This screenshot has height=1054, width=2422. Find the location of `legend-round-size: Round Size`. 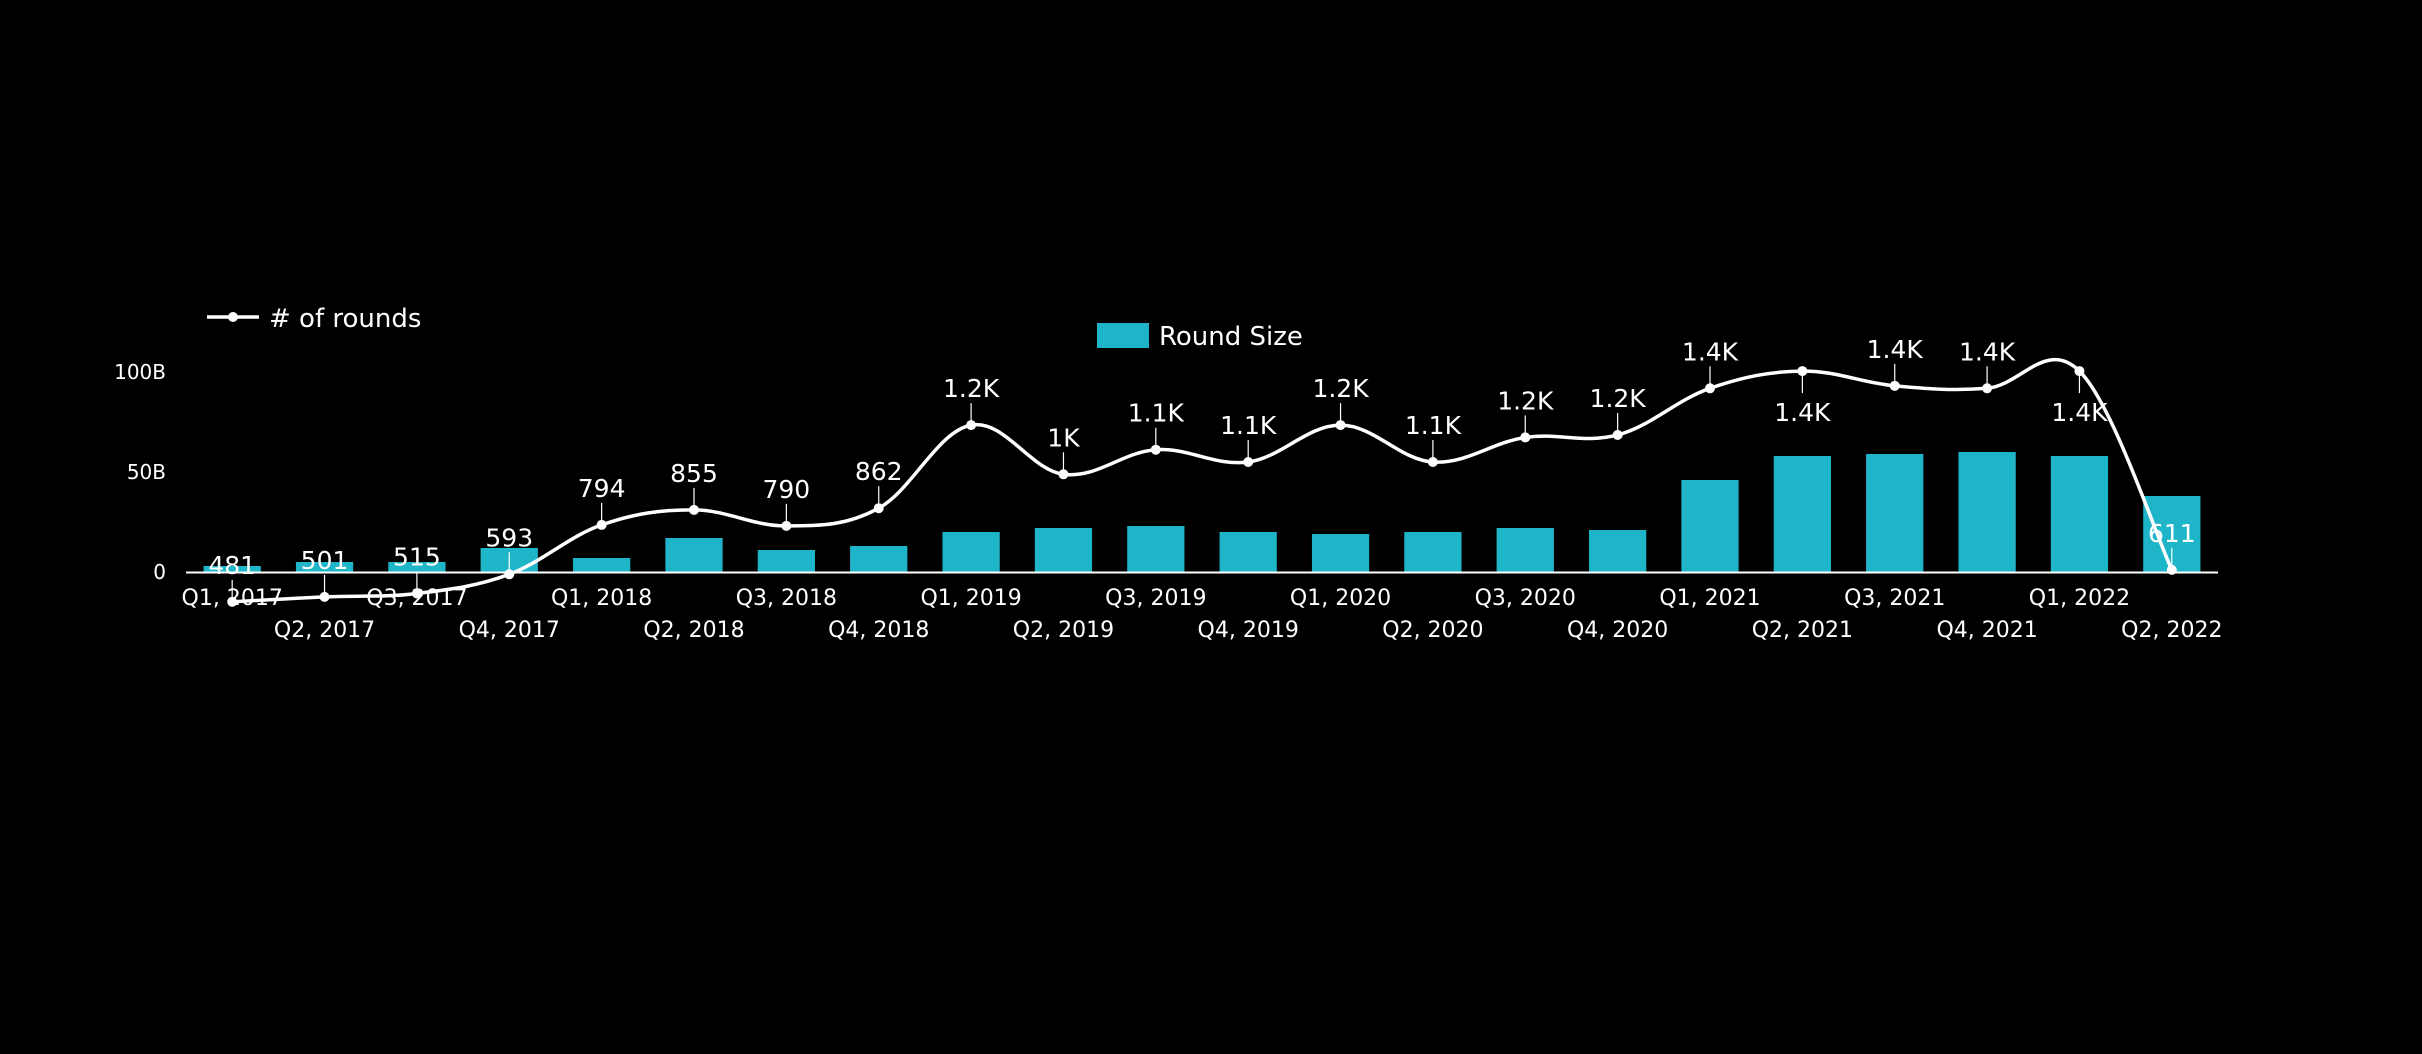

legend-round-size: Round Size is located at coordinates (1200, 337).